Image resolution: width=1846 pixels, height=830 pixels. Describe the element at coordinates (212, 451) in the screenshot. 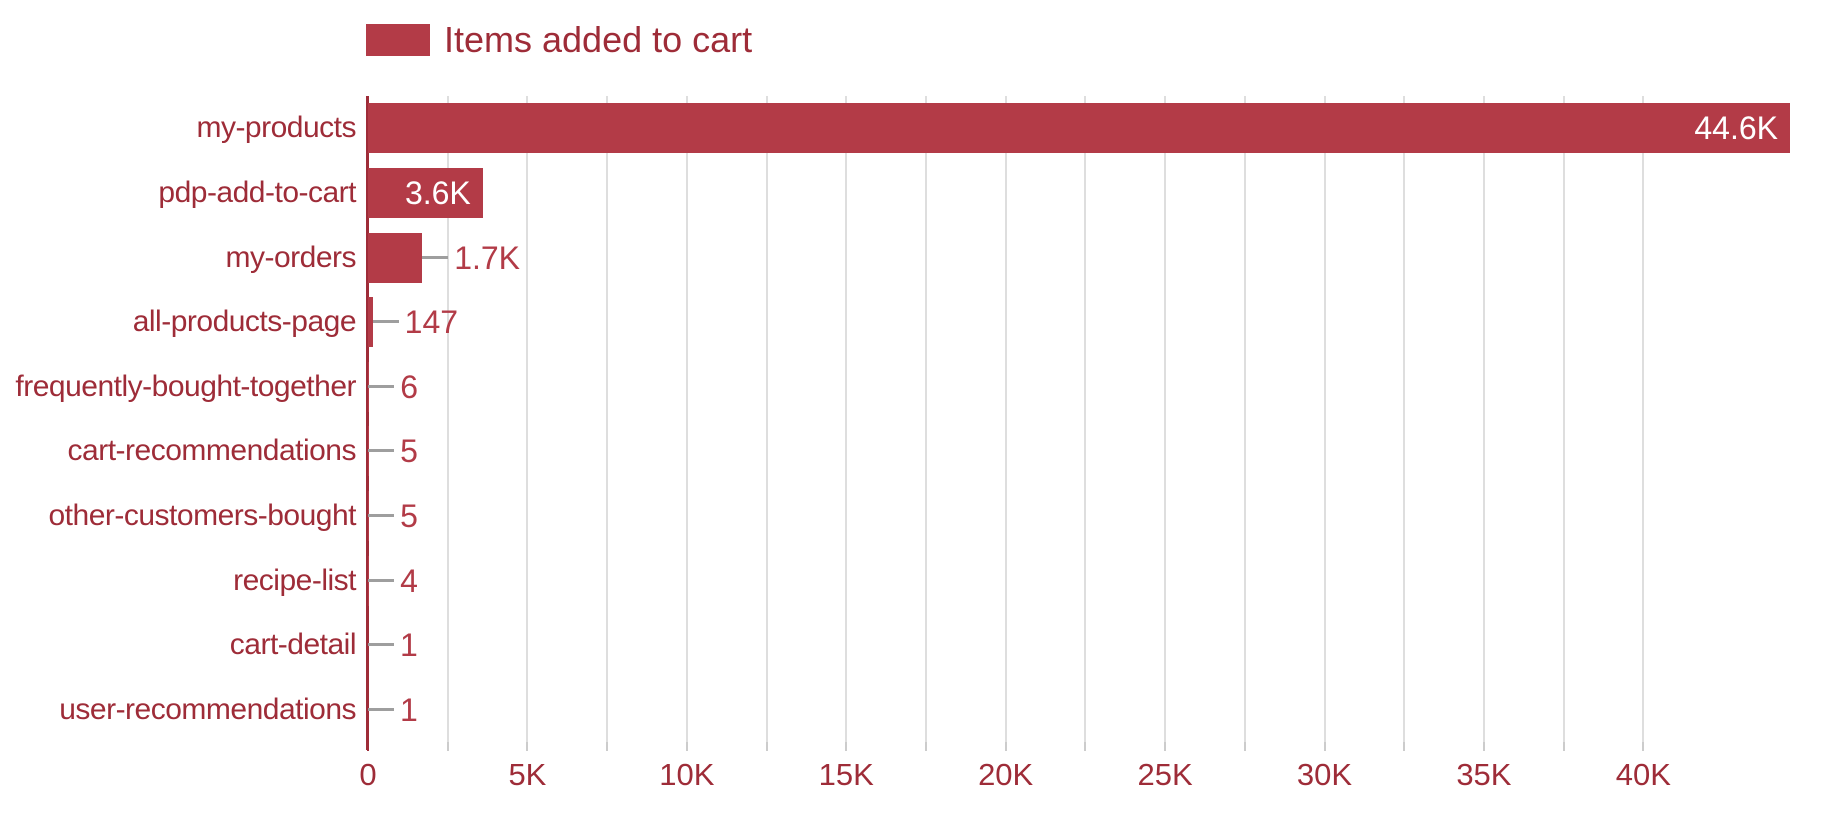

I see `category-label: cart-recommendations` at that location.